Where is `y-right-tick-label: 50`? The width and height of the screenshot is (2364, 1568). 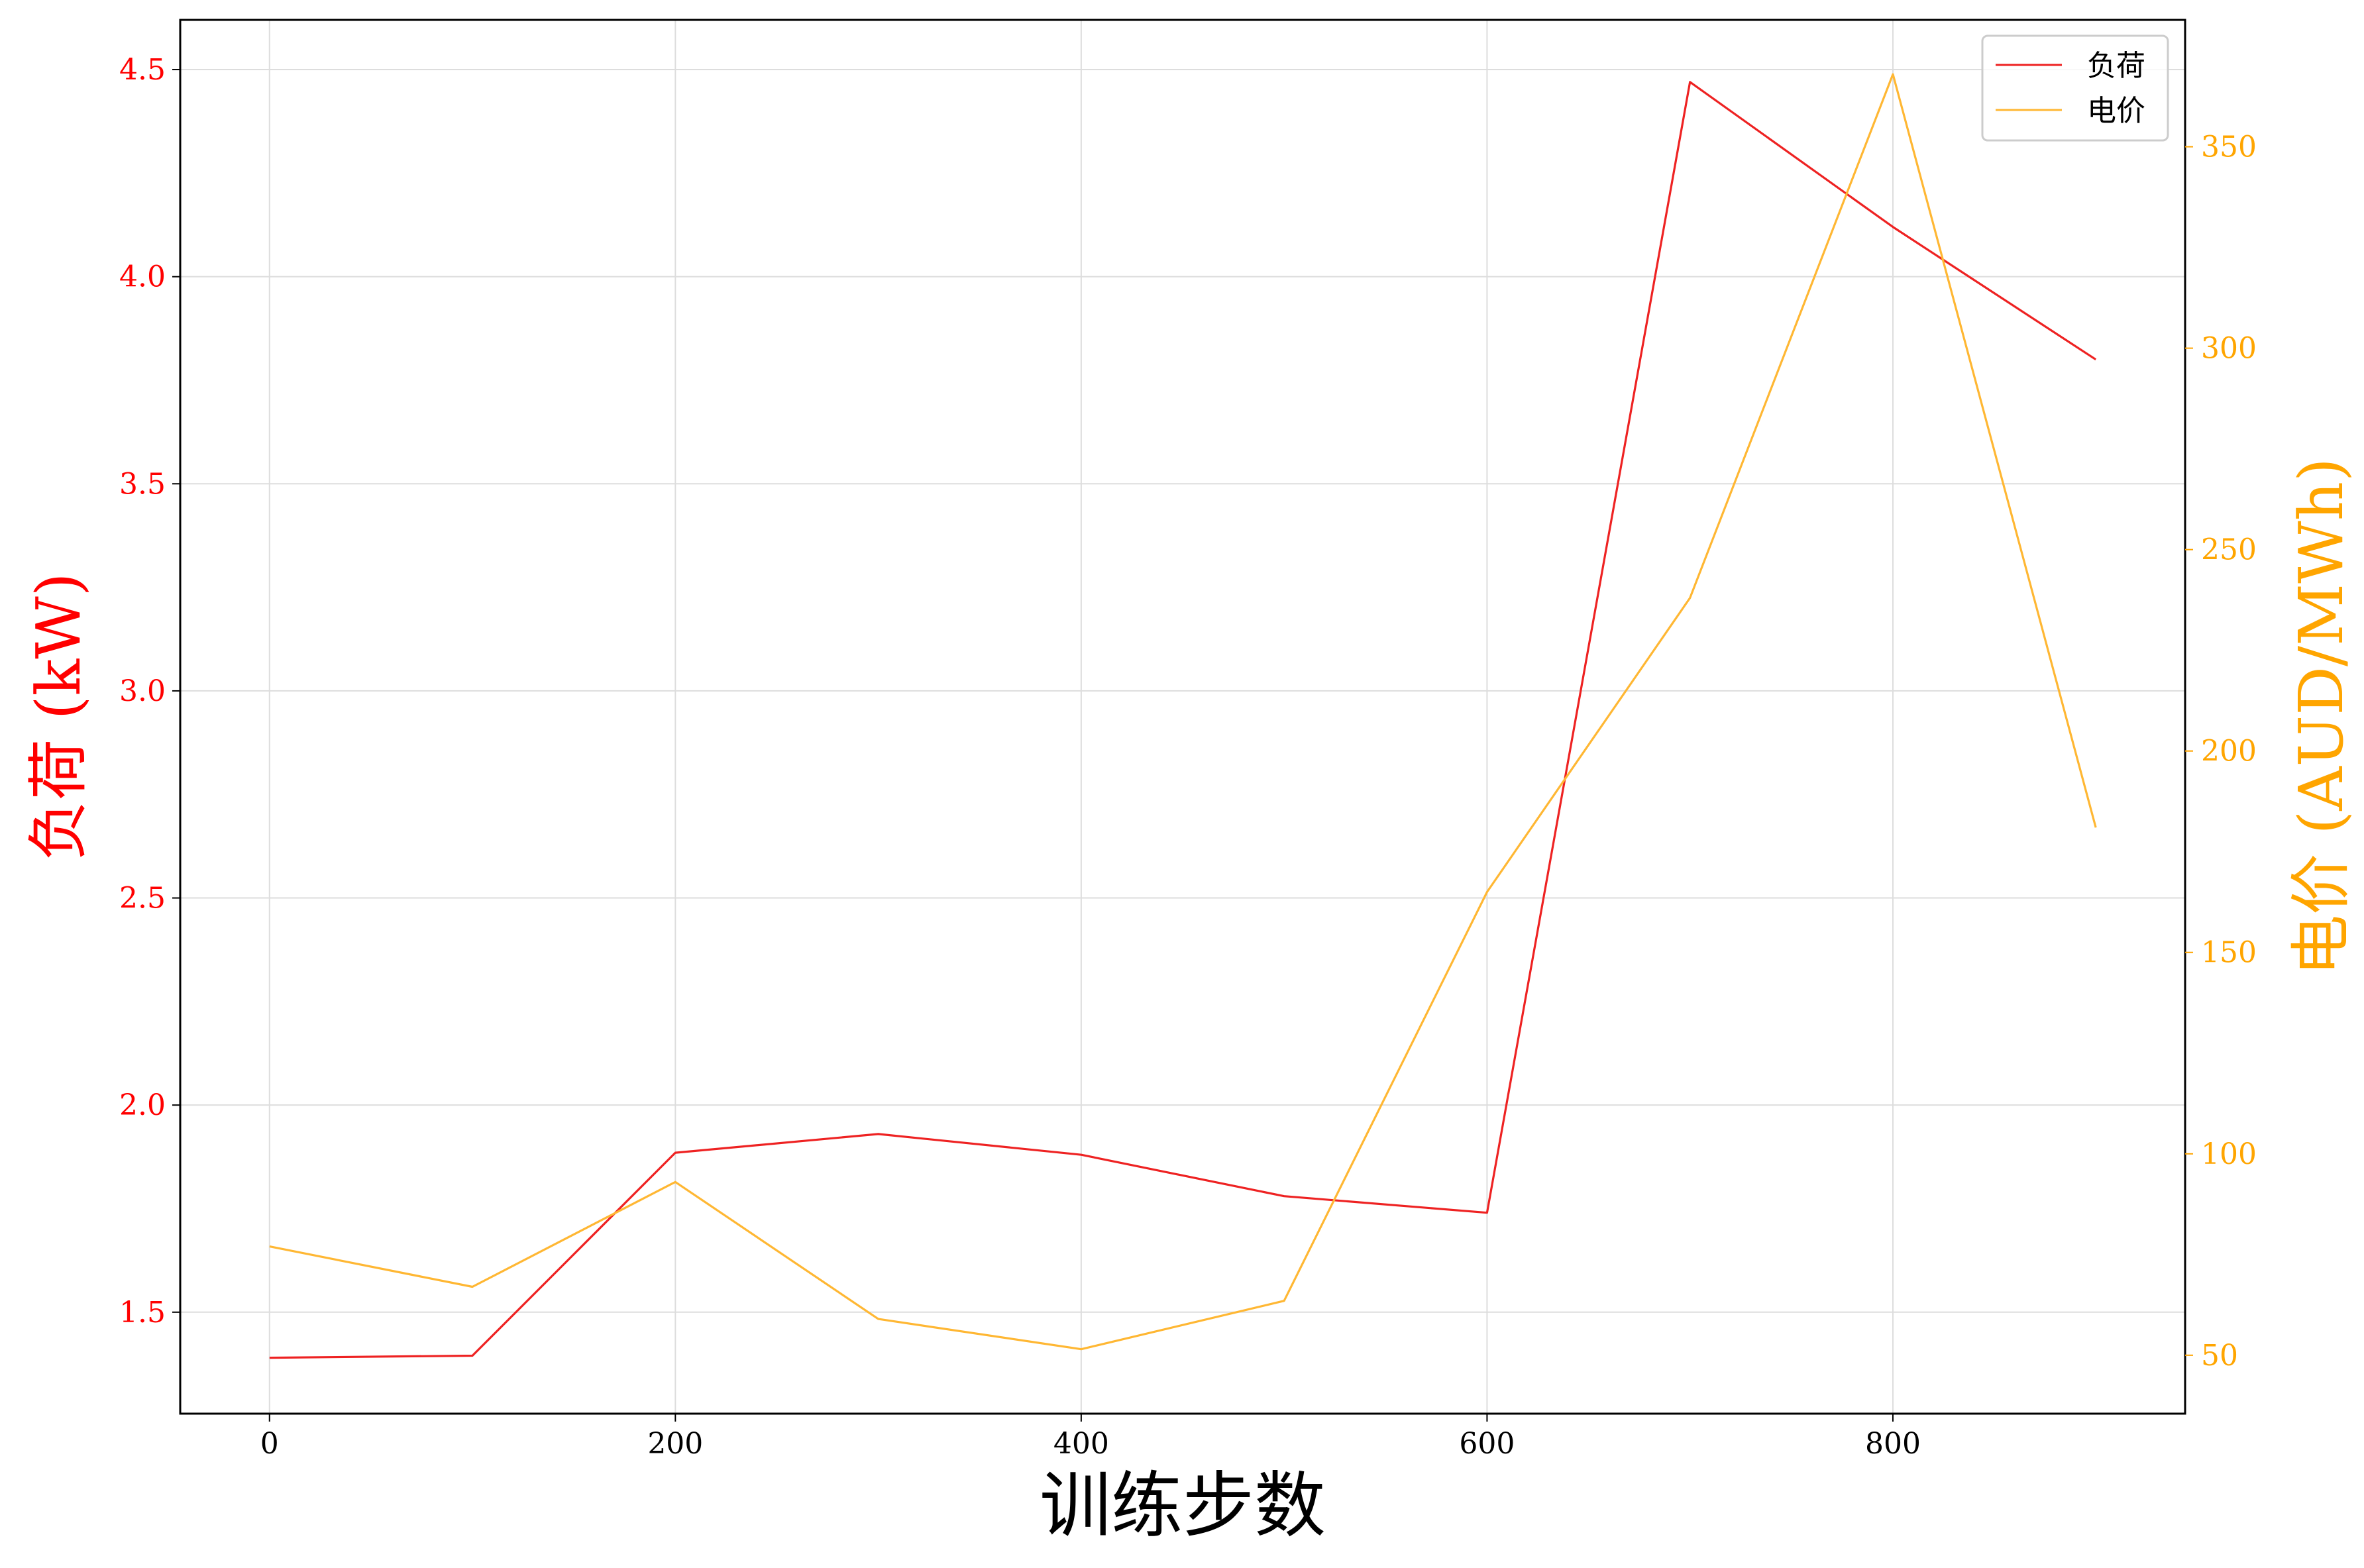 y-right-tick-label: 50 is located at coordinates (2219, 1356).